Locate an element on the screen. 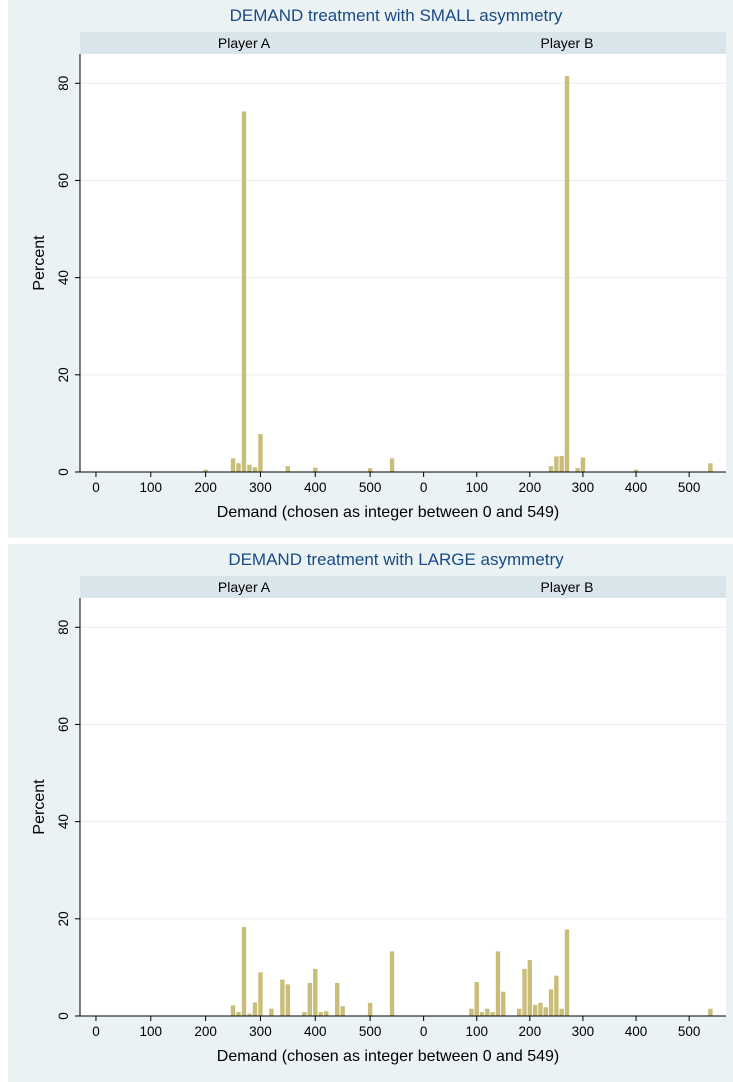 Image resolution: width=733 pixels, height=1082 pixels. chart-title: DEMAND treatment with SMALL asymmetry is located at coordinates (396, 15).